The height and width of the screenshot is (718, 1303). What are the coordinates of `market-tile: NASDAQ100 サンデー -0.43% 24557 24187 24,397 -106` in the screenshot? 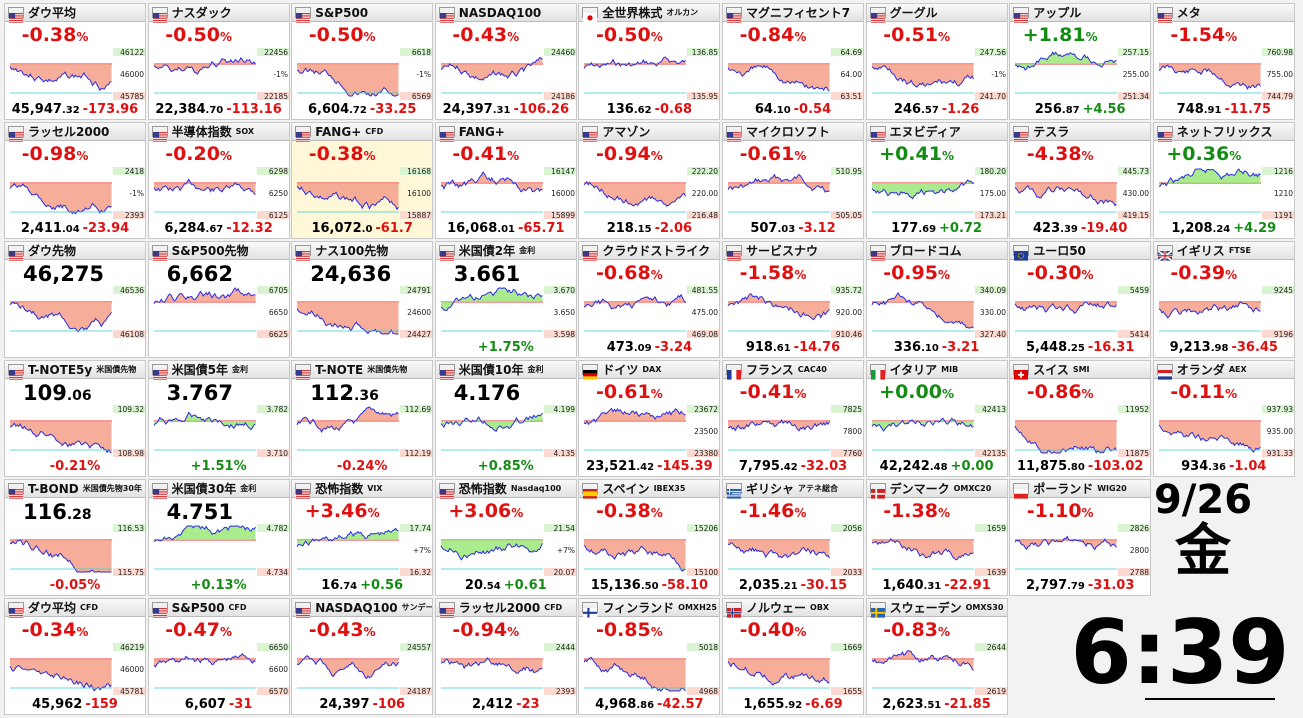 It's located at (362, 656).